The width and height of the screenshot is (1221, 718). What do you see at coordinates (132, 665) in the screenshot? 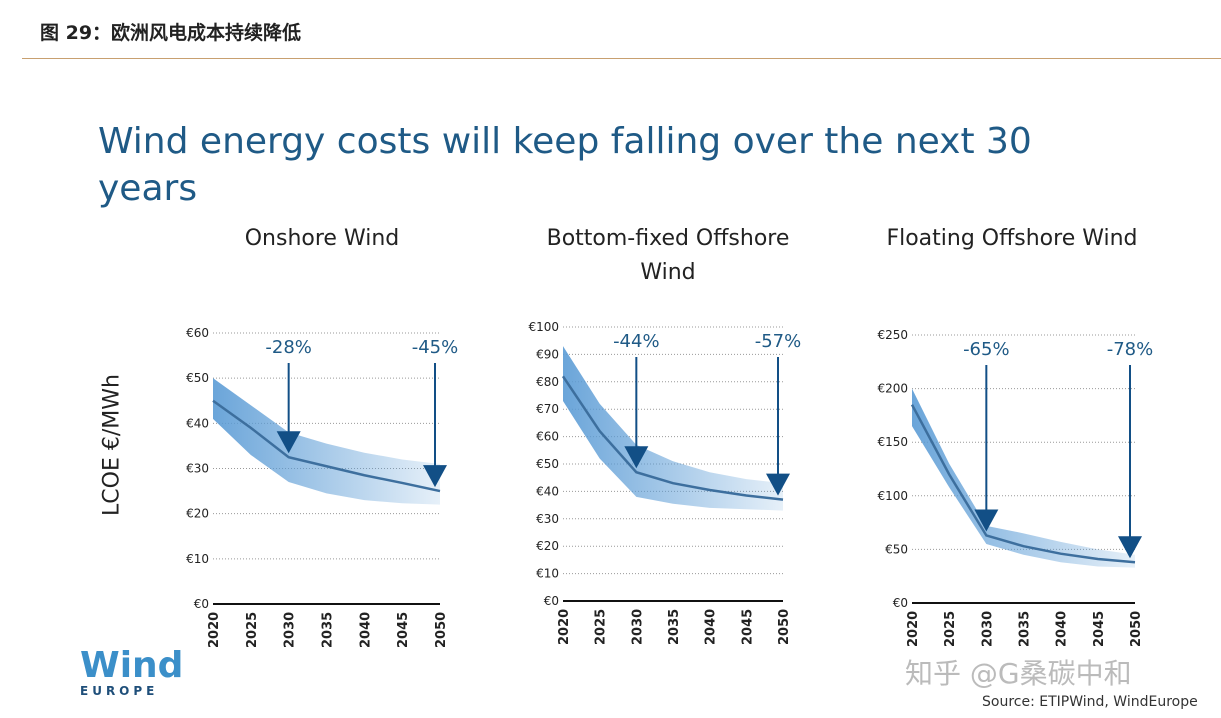
I see `logo-main: Wind` at bounding box center [132, 665].